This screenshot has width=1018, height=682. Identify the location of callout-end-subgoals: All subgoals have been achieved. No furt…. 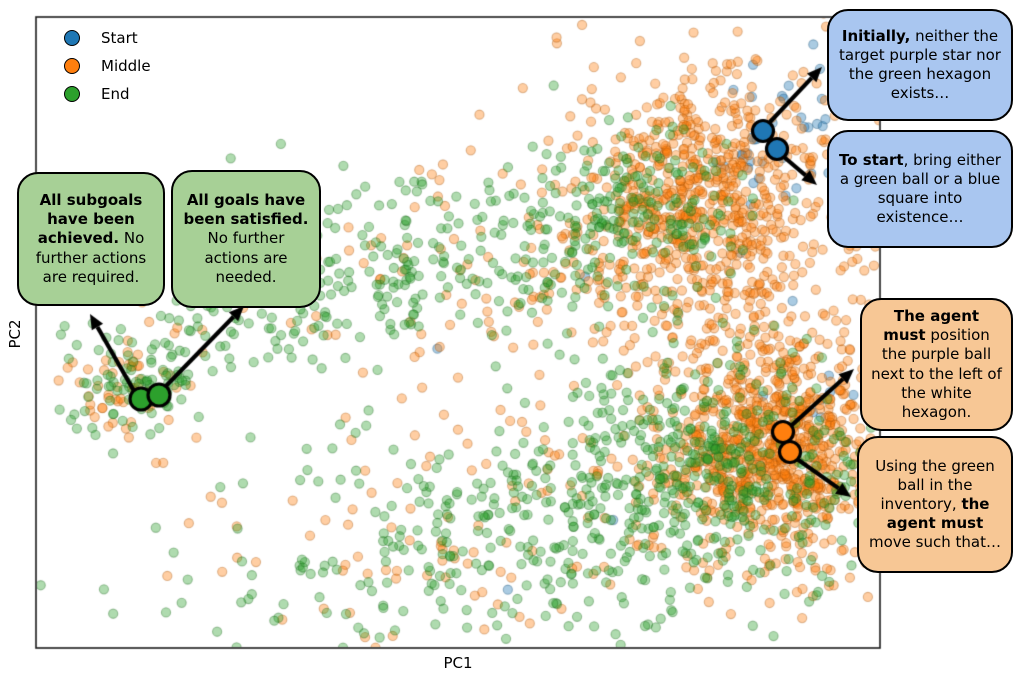
(91, 239).